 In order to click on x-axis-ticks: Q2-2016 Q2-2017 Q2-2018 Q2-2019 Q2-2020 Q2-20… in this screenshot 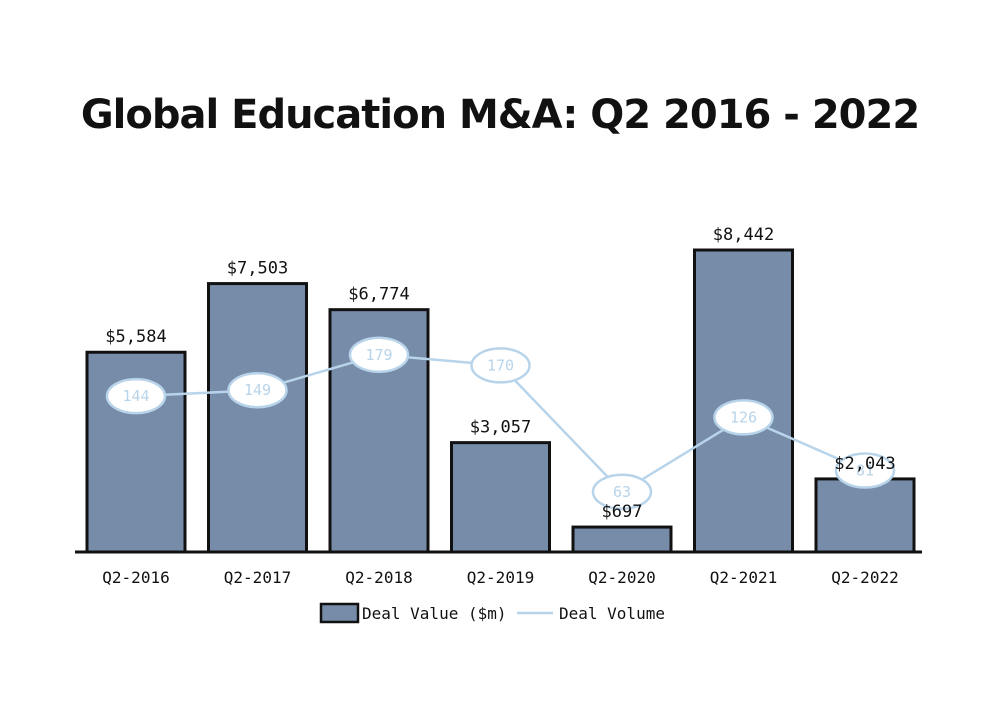, I will do `click(500, 577)`.